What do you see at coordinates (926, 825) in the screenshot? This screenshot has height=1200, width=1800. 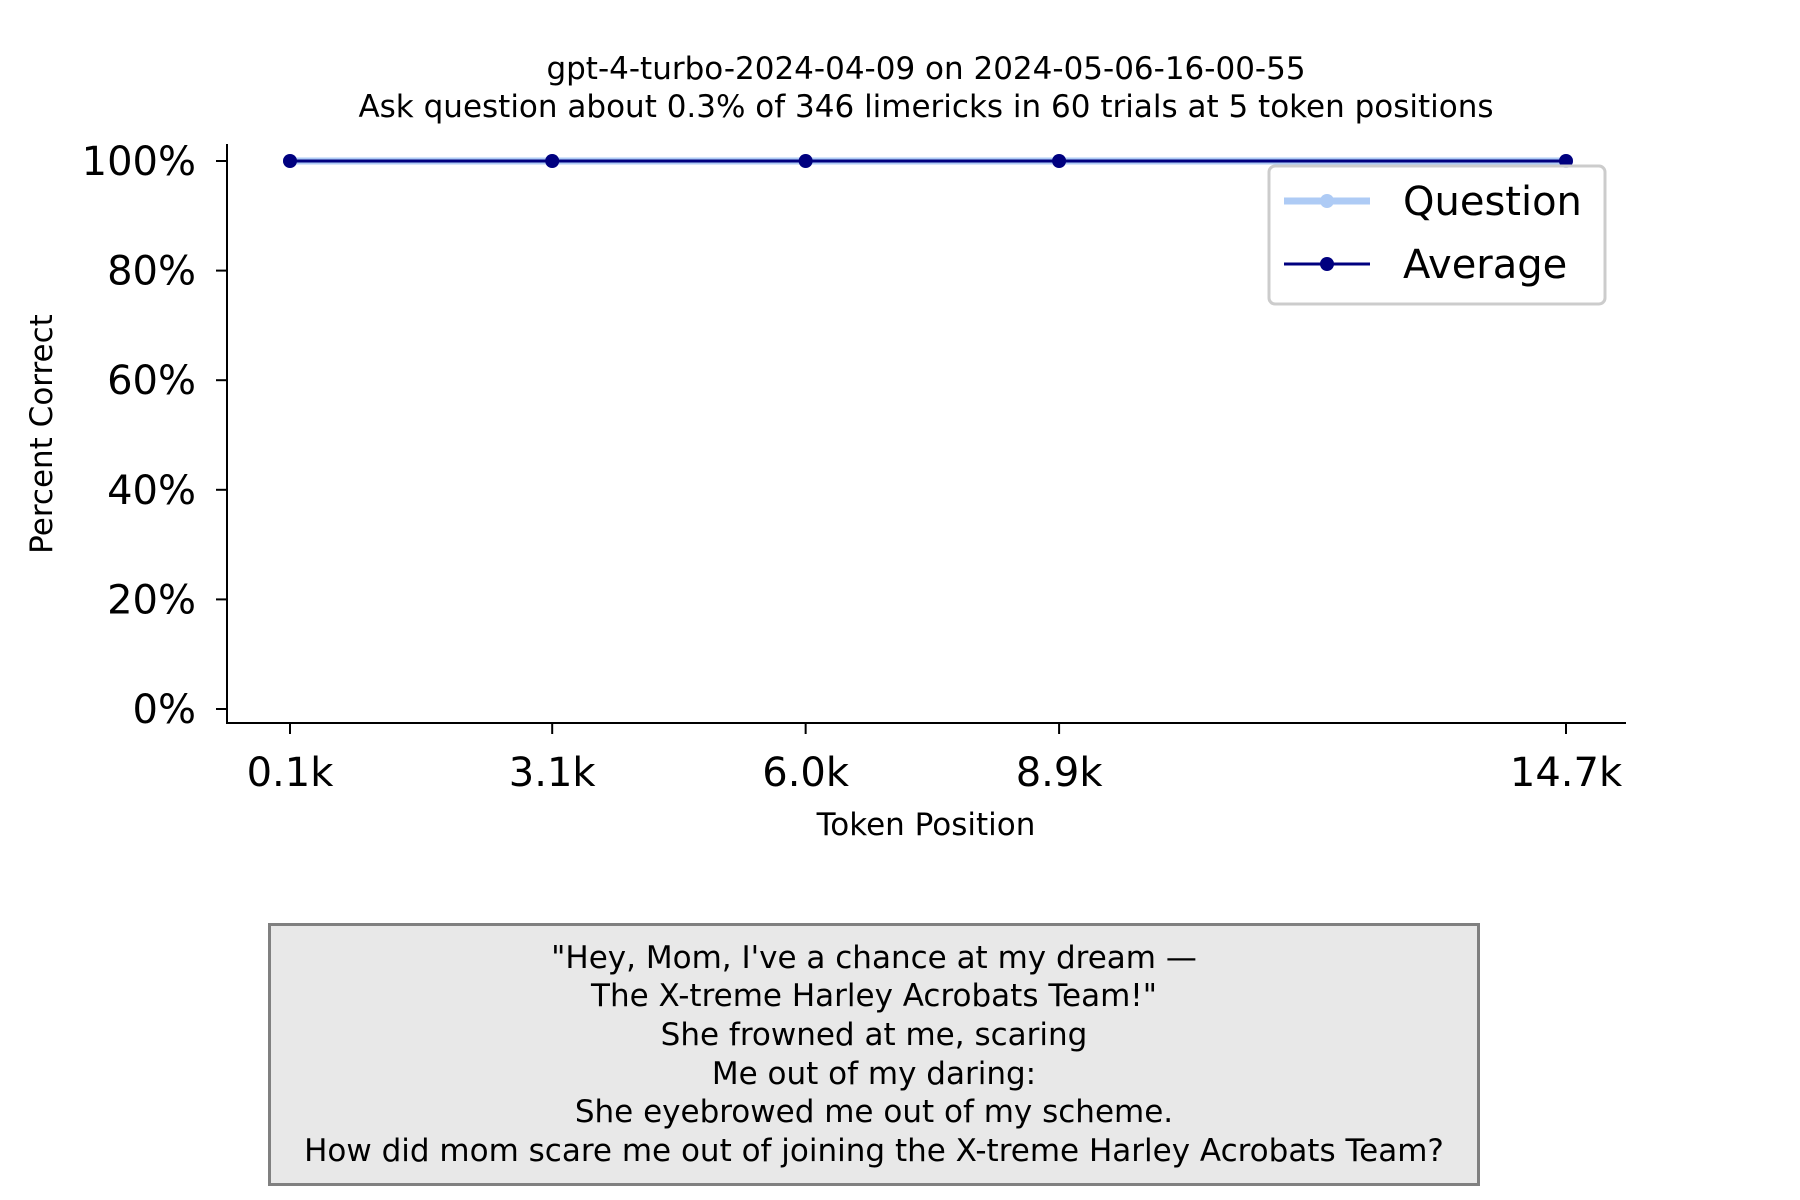 I see `x-axis-label: Token Position` at bounding box center [926, 825].